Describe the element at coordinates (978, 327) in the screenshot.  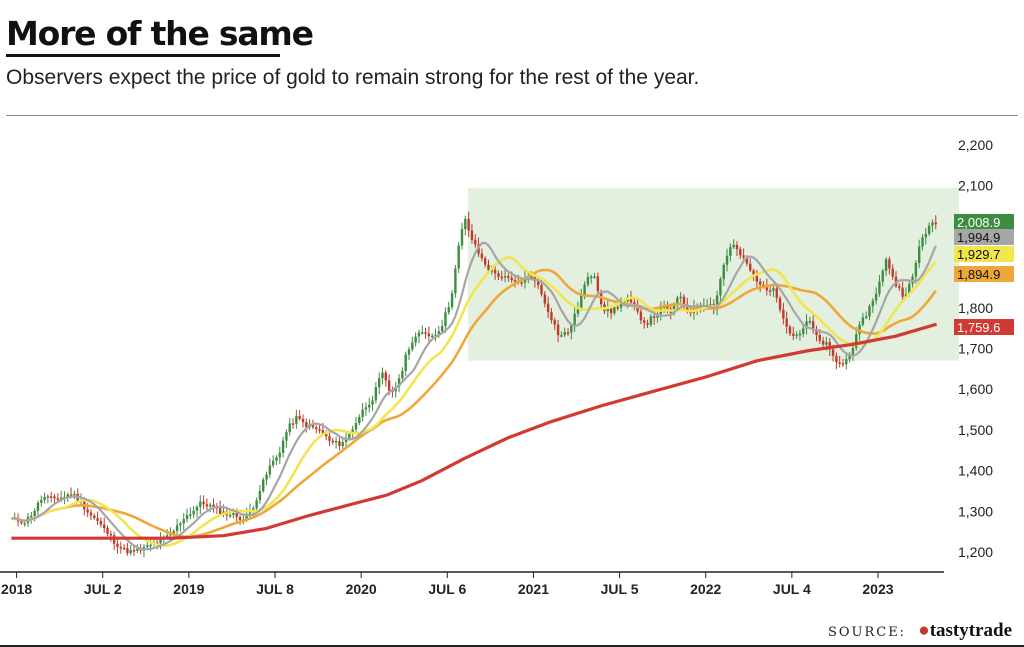
I see `price-label-text: 1,759.6` at that location.